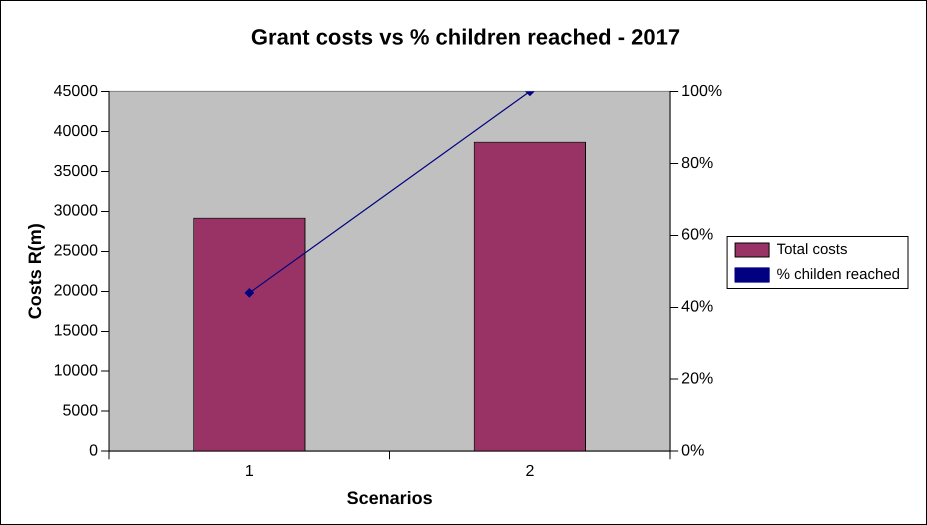  Describe the element at coordinates (76, 371) in the screenshot. I see `y-tick-label: 10000` at that location.